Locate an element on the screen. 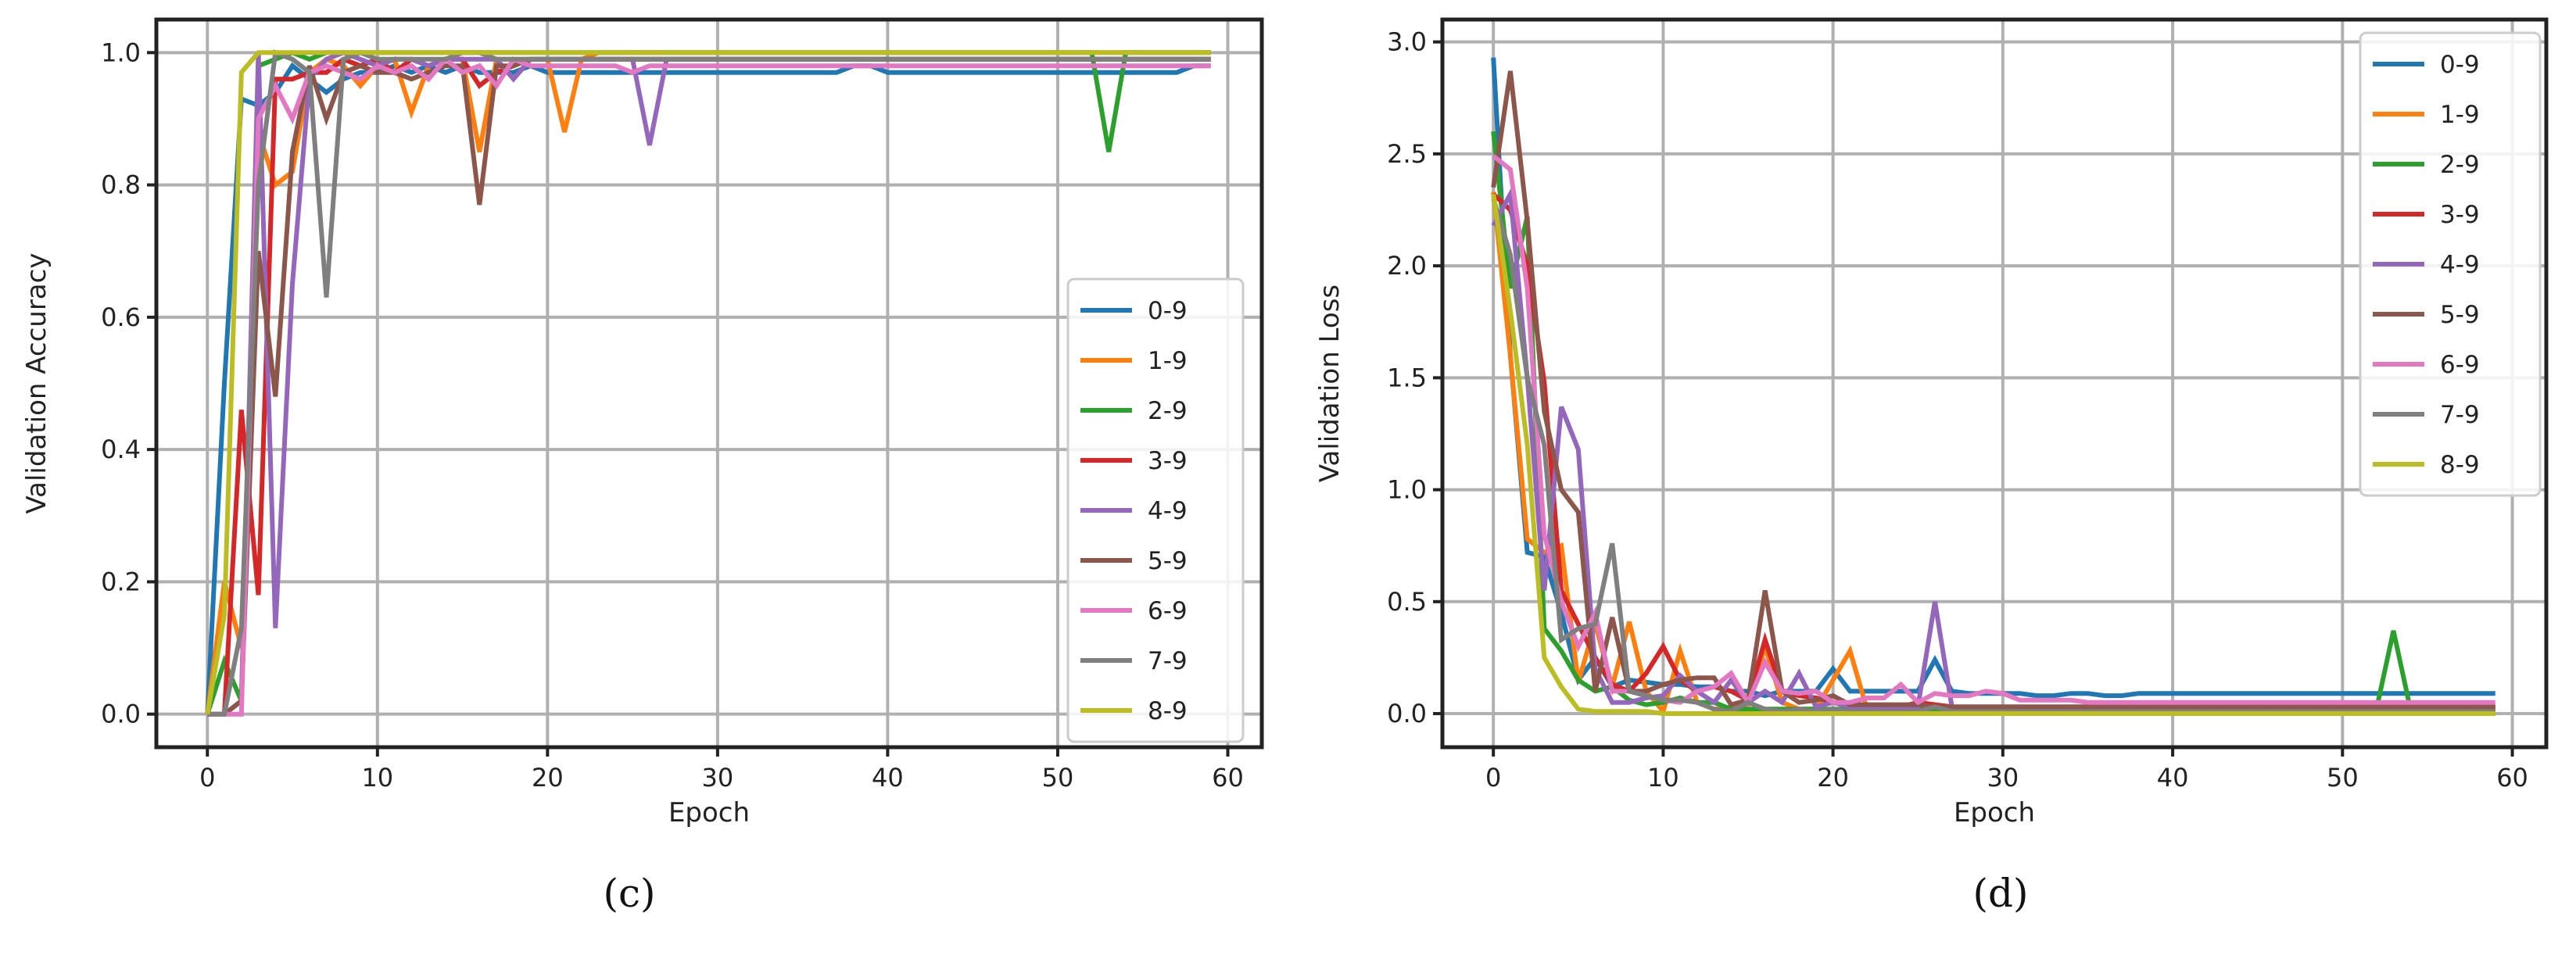 The image size is (2576, 959). y-tick-label: 0.2 is located at coordinates (121, 581).